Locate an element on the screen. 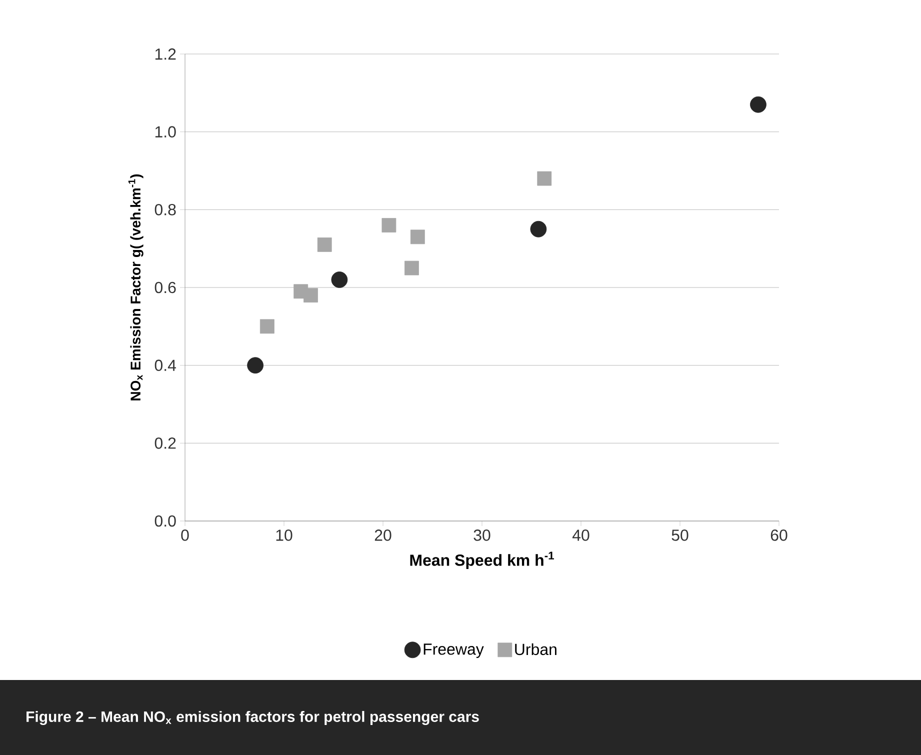 The width and height of the screenshot is (921, 755). x-tick-label: 20 is located at coordinates (383, 535).